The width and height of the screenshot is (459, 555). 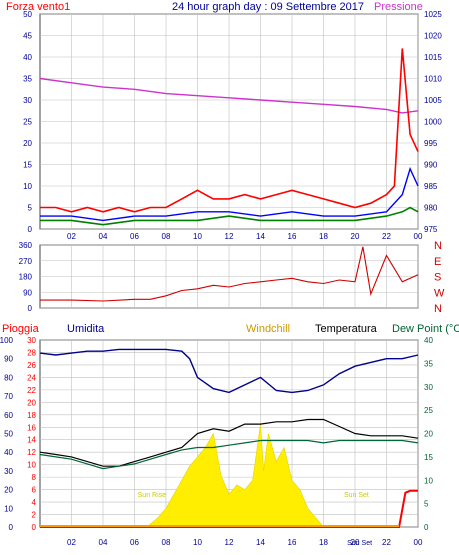 What do you see at coordinates (268, 329) in the screenshot?
I see `windchill-label: Windchill` at bounding box center [268, 329].